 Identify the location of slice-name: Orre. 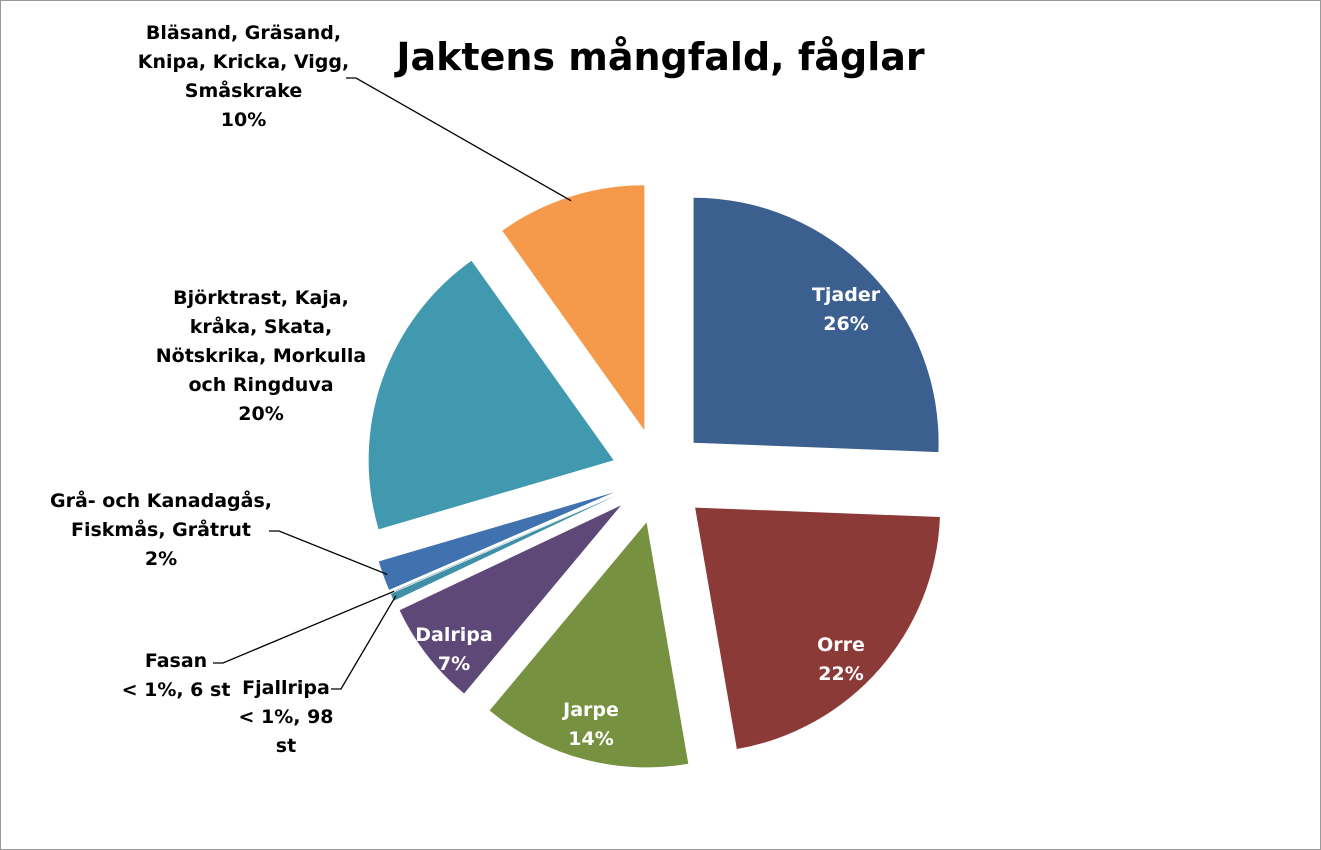
(841, 645).